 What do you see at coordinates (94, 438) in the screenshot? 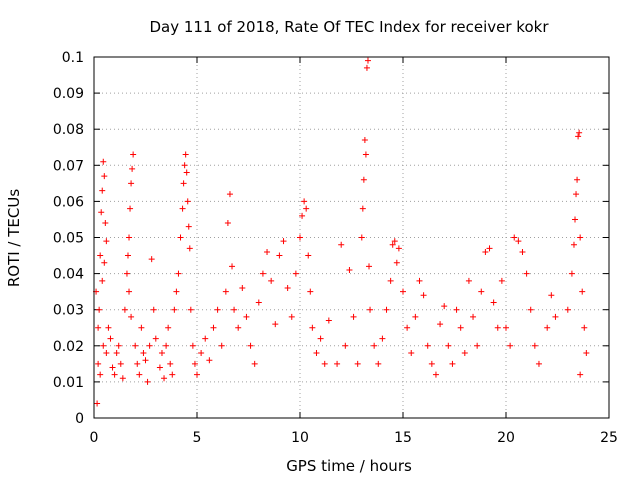
I see `x-tick-label: 0` at bounding box center [94, 438].